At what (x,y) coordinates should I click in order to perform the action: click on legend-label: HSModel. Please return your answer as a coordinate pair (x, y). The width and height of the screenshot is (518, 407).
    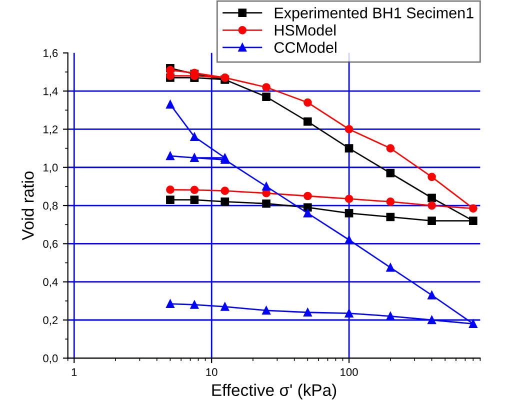
    Looking at the image, I should click on (305, 30).